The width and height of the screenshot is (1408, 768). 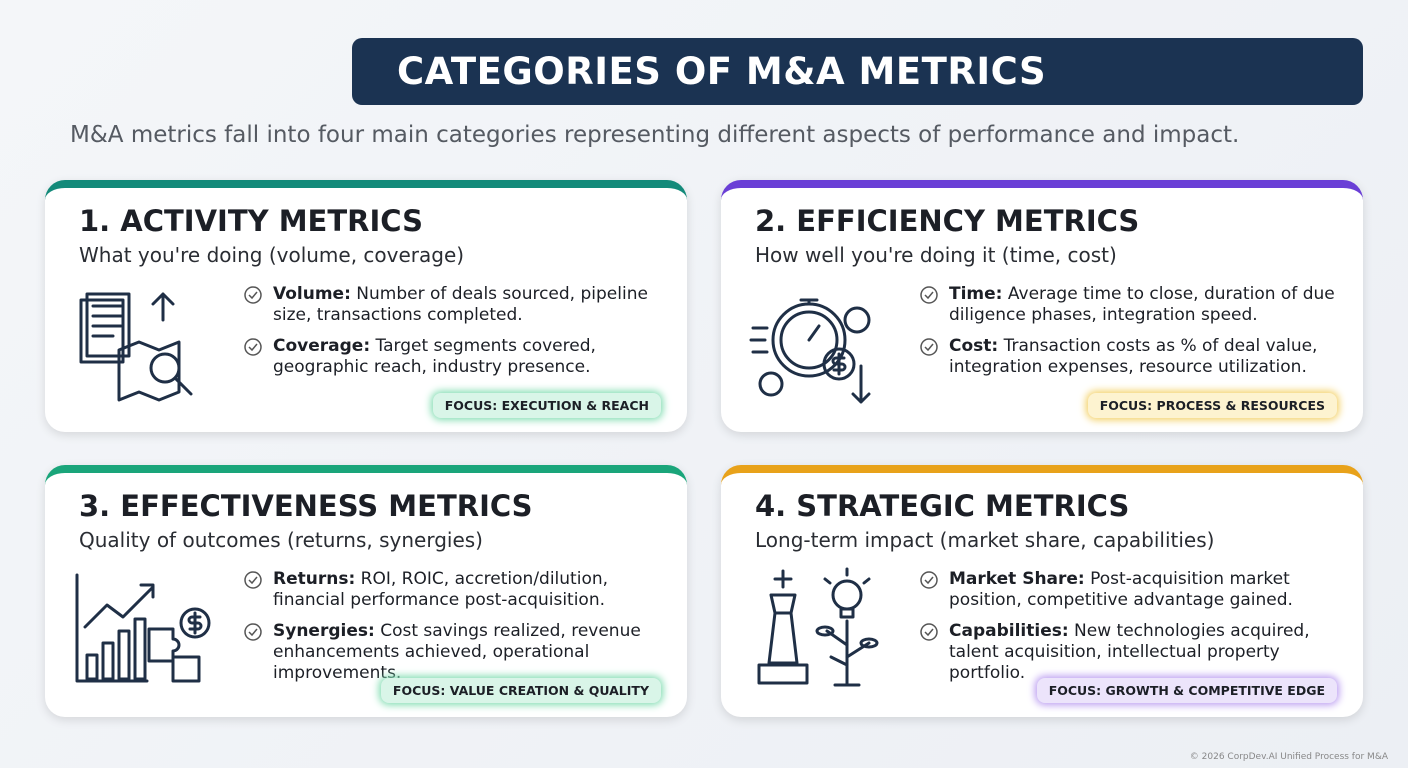 I want to click on focus-pill: FOCUS: GROWTH & COMPETITIVE EDGE, so click(x=1186, y=690).